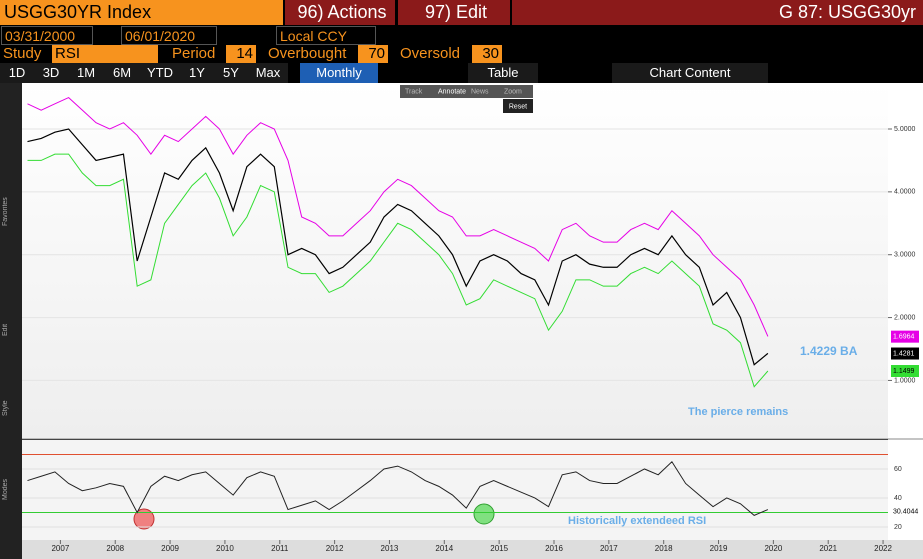 The width and height of the screenshot is (923, 559). Describe the element at coordinates (86, 73) in the screenshot. I see `period-button: 1M` at that location.